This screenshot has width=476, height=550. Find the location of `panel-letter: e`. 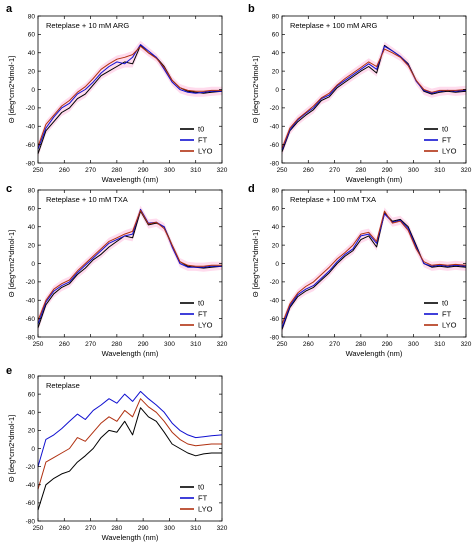

panel-letter: e is located at coordinates (9, 371).